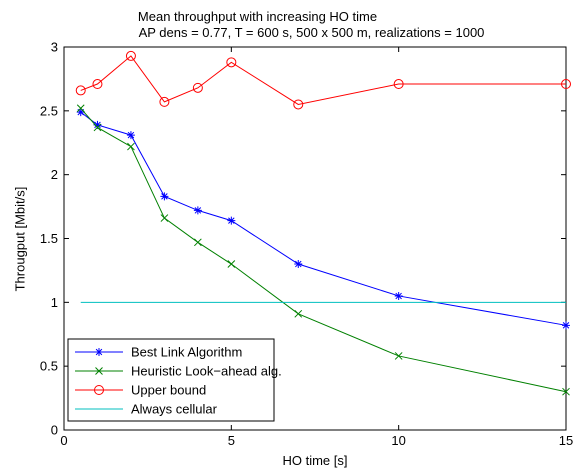 The height and width of the screenshot is (469, 587). Describe the element at coordinates (54, 302) in the screenshot. I see `y-tick-label: 1` at that location.